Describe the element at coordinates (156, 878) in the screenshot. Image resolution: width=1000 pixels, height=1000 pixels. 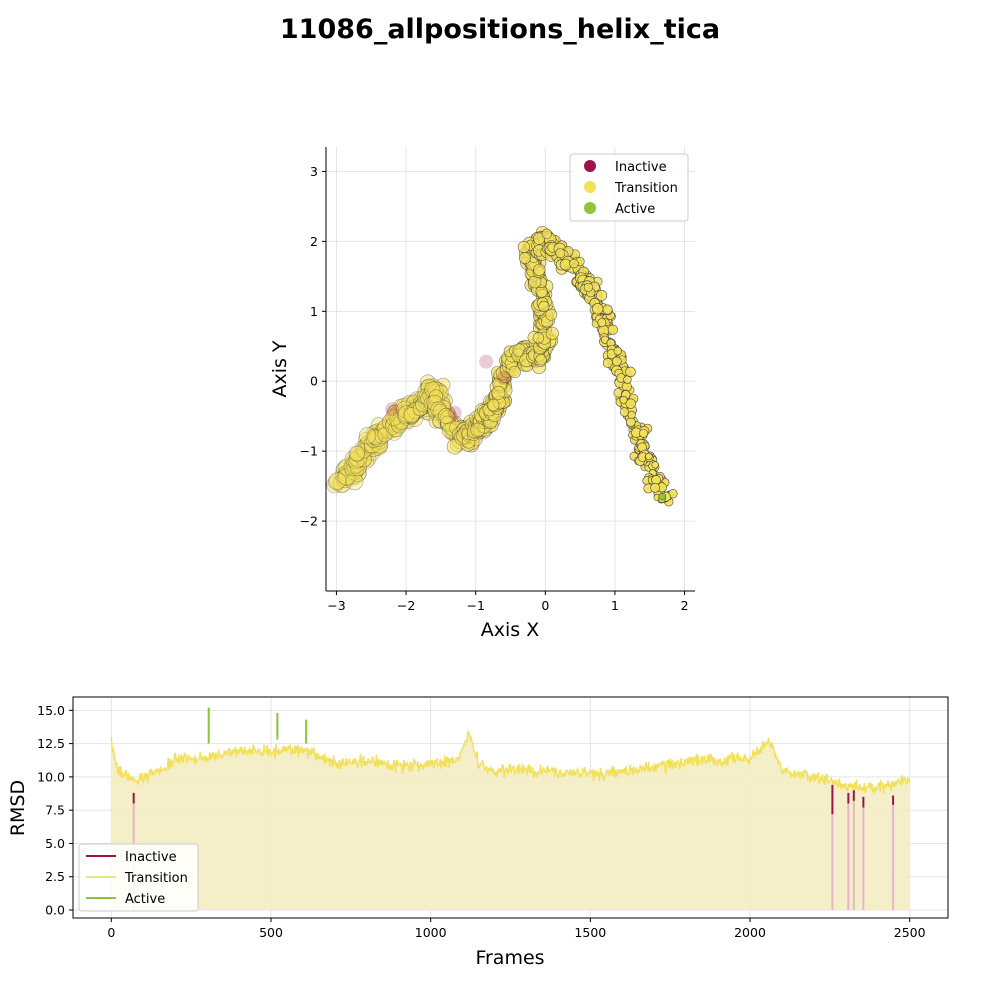
I see `legend-label-transition: Transition` at that location.